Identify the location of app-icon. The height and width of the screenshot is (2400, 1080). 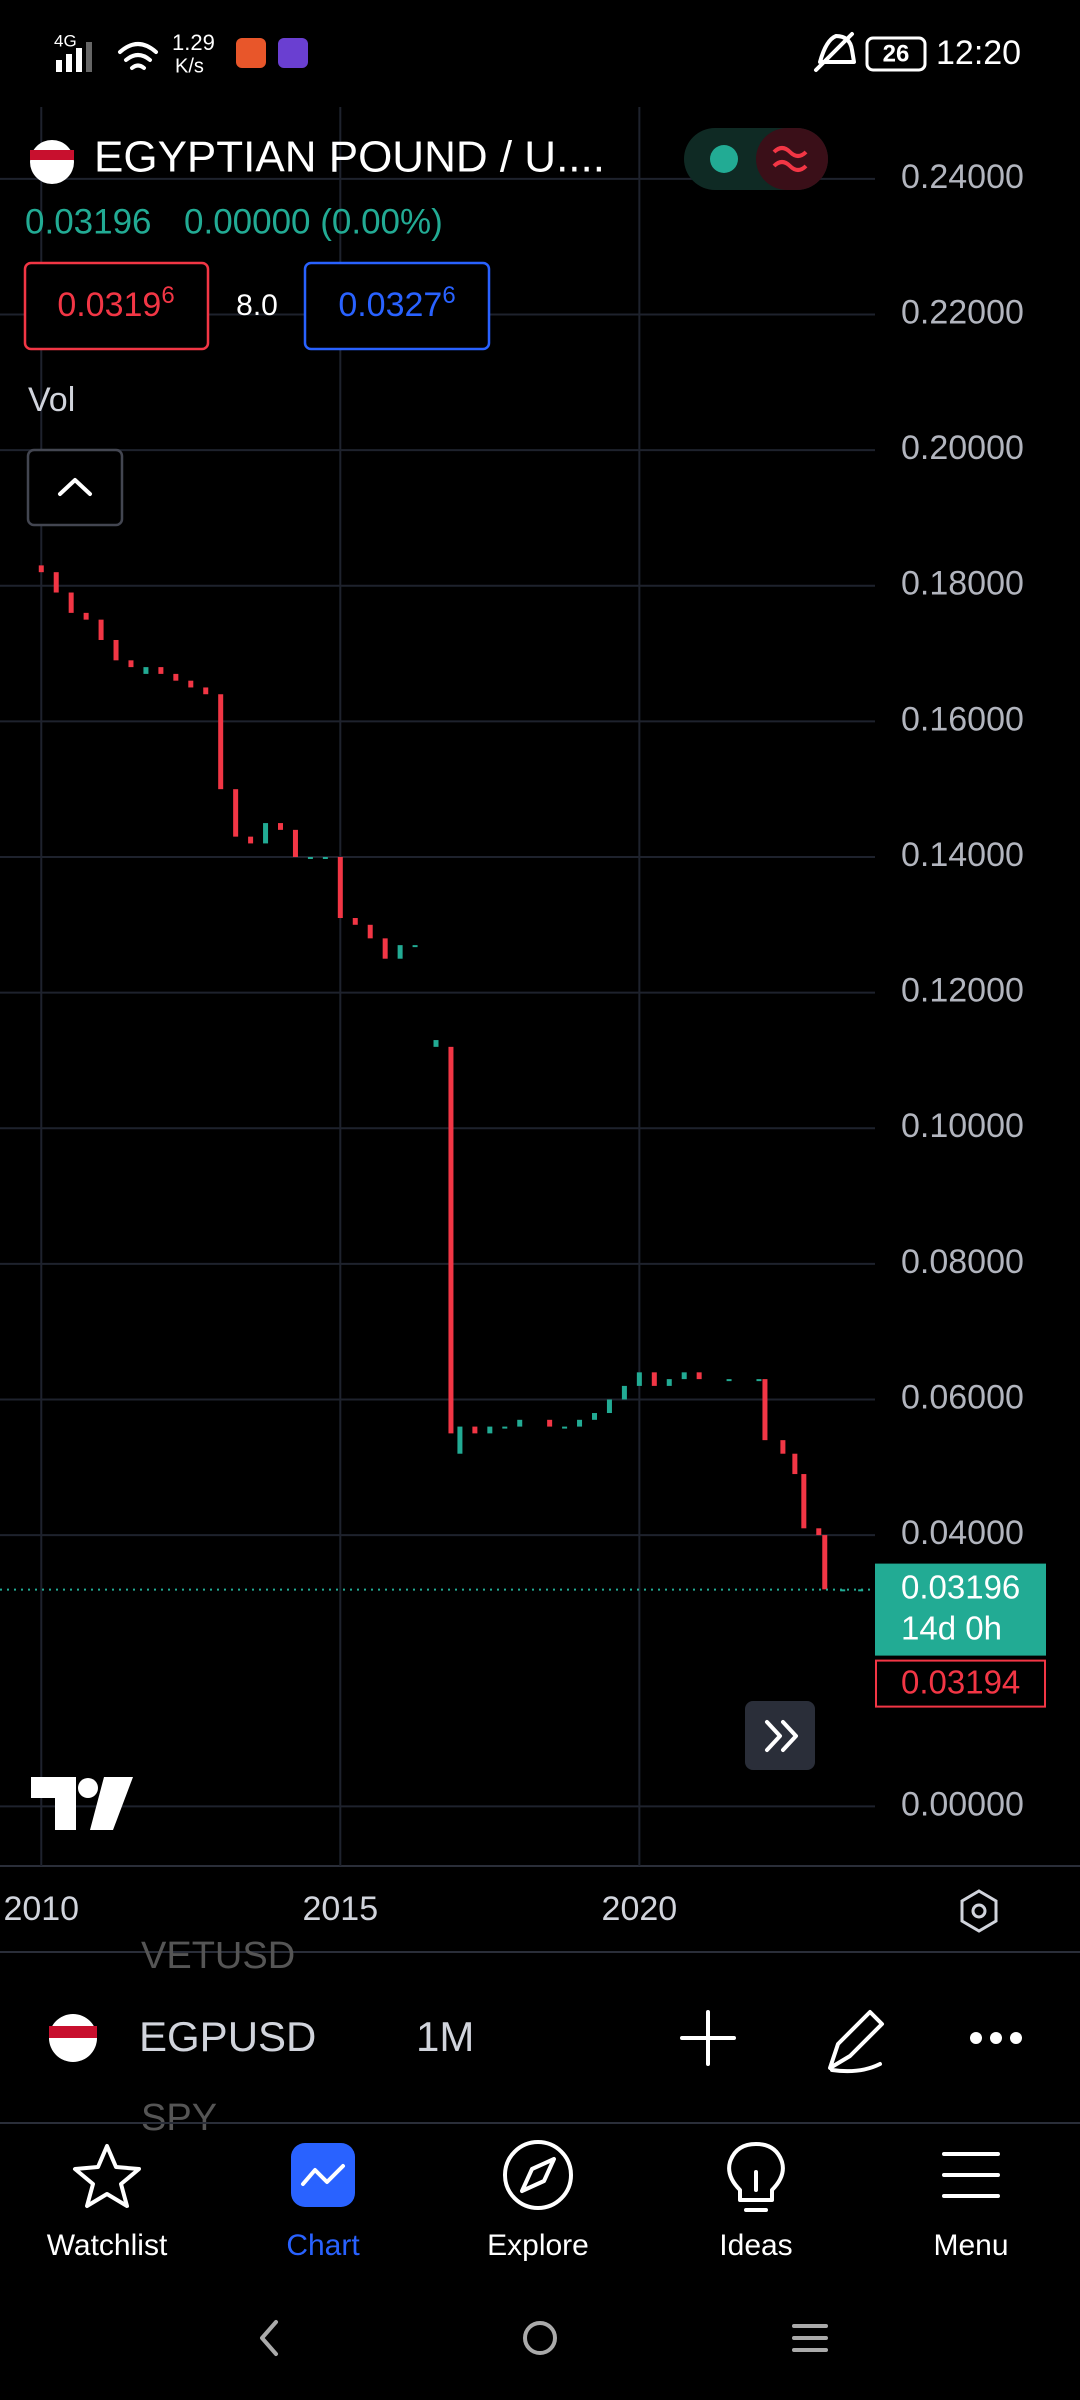
(293, 53).